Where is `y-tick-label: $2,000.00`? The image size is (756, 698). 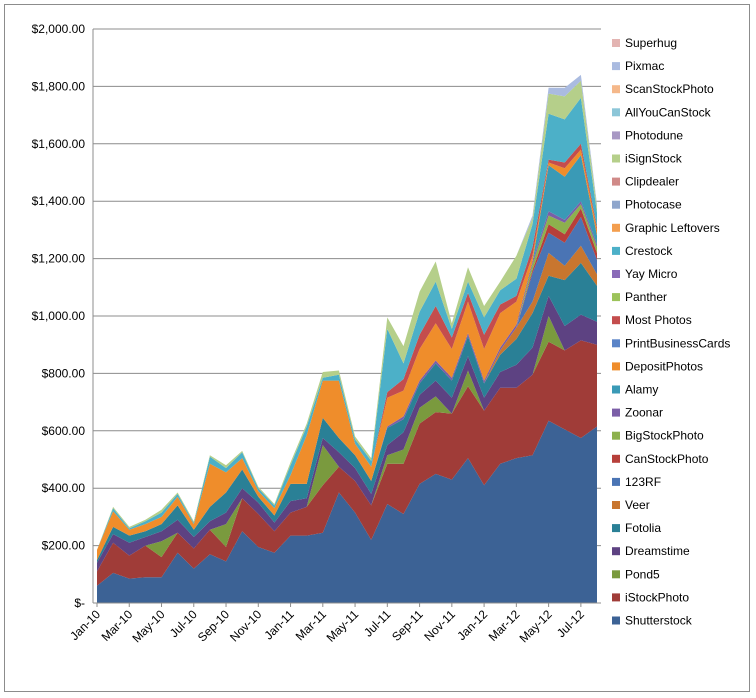 y-tick-label: $2,000.00 is located at coordinates (59, 29).